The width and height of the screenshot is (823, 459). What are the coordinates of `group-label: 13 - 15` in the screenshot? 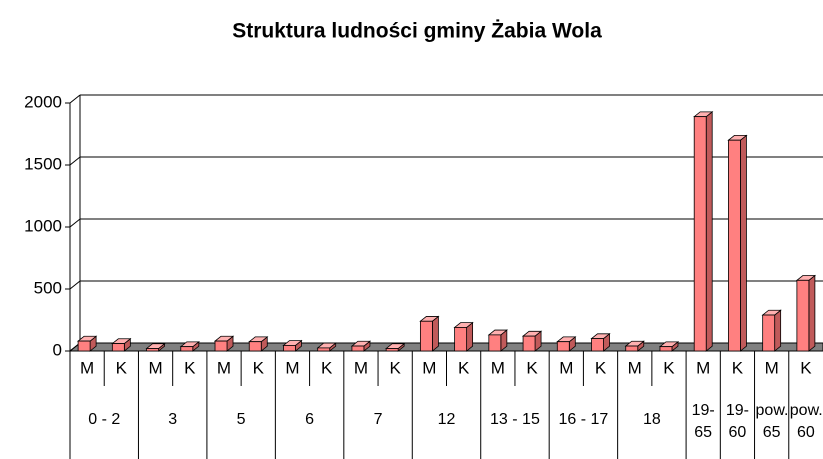 It's located at (515, 419).